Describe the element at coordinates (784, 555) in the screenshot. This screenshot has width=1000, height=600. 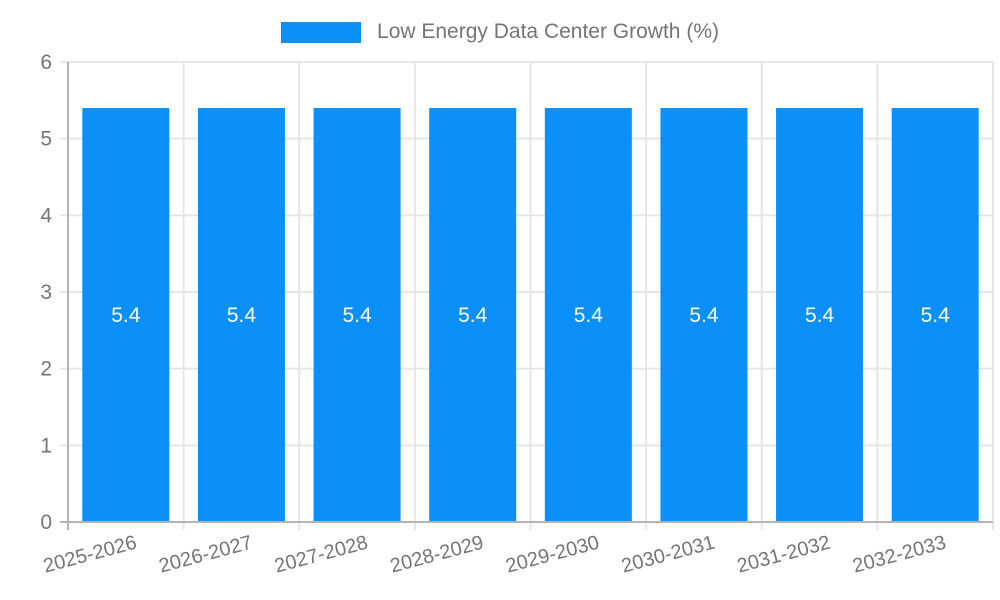
I see `x-axis-label: 2031-2032` at that location.